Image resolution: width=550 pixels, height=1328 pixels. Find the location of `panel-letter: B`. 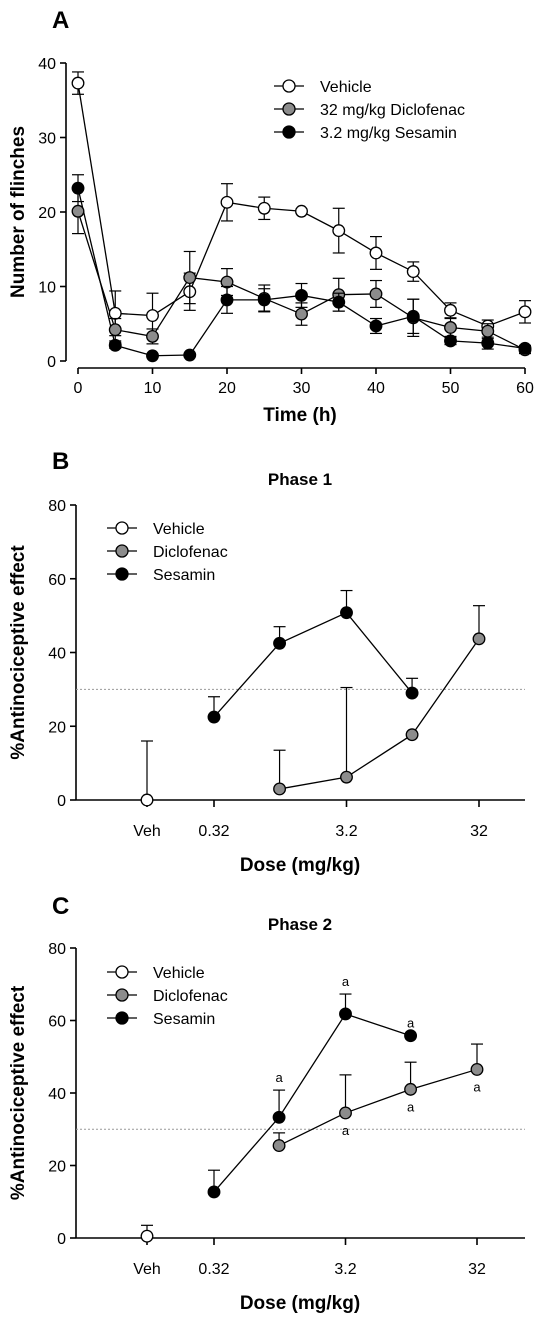

panel-letter: B is located at coordinates (60, 461).